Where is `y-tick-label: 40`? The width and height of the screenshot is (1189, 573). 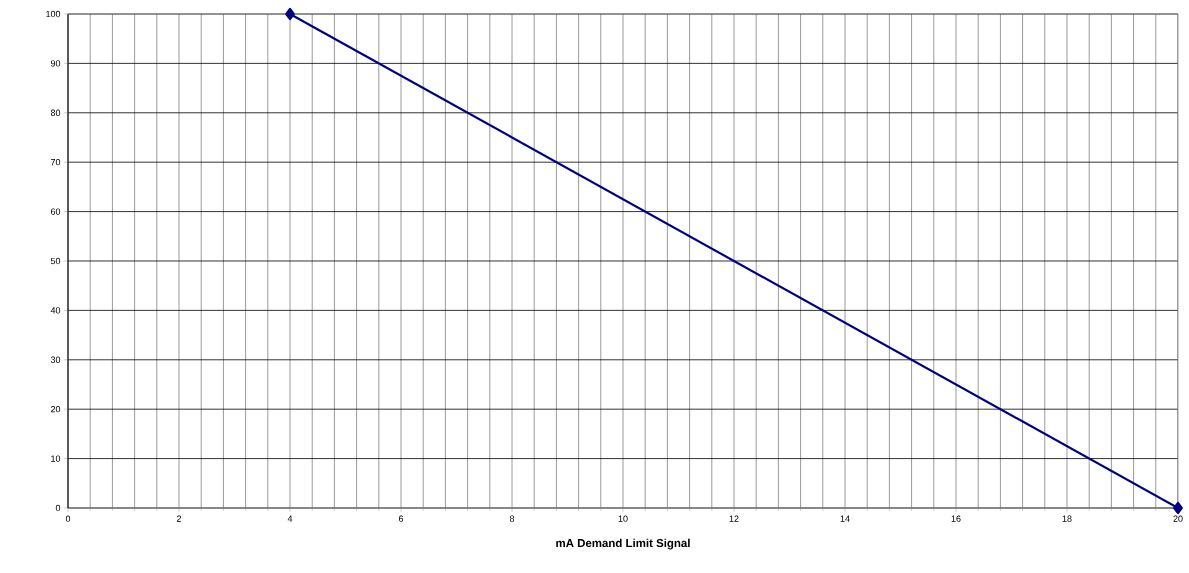 y-tick-label: 40 is located at coordinates (55, 310).